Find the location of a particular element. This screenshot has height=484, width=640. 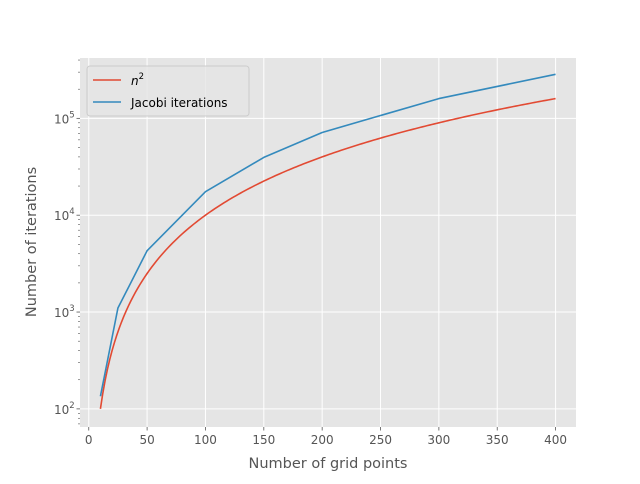

x-tick-label: 200 is located at coordinates (322, 440).